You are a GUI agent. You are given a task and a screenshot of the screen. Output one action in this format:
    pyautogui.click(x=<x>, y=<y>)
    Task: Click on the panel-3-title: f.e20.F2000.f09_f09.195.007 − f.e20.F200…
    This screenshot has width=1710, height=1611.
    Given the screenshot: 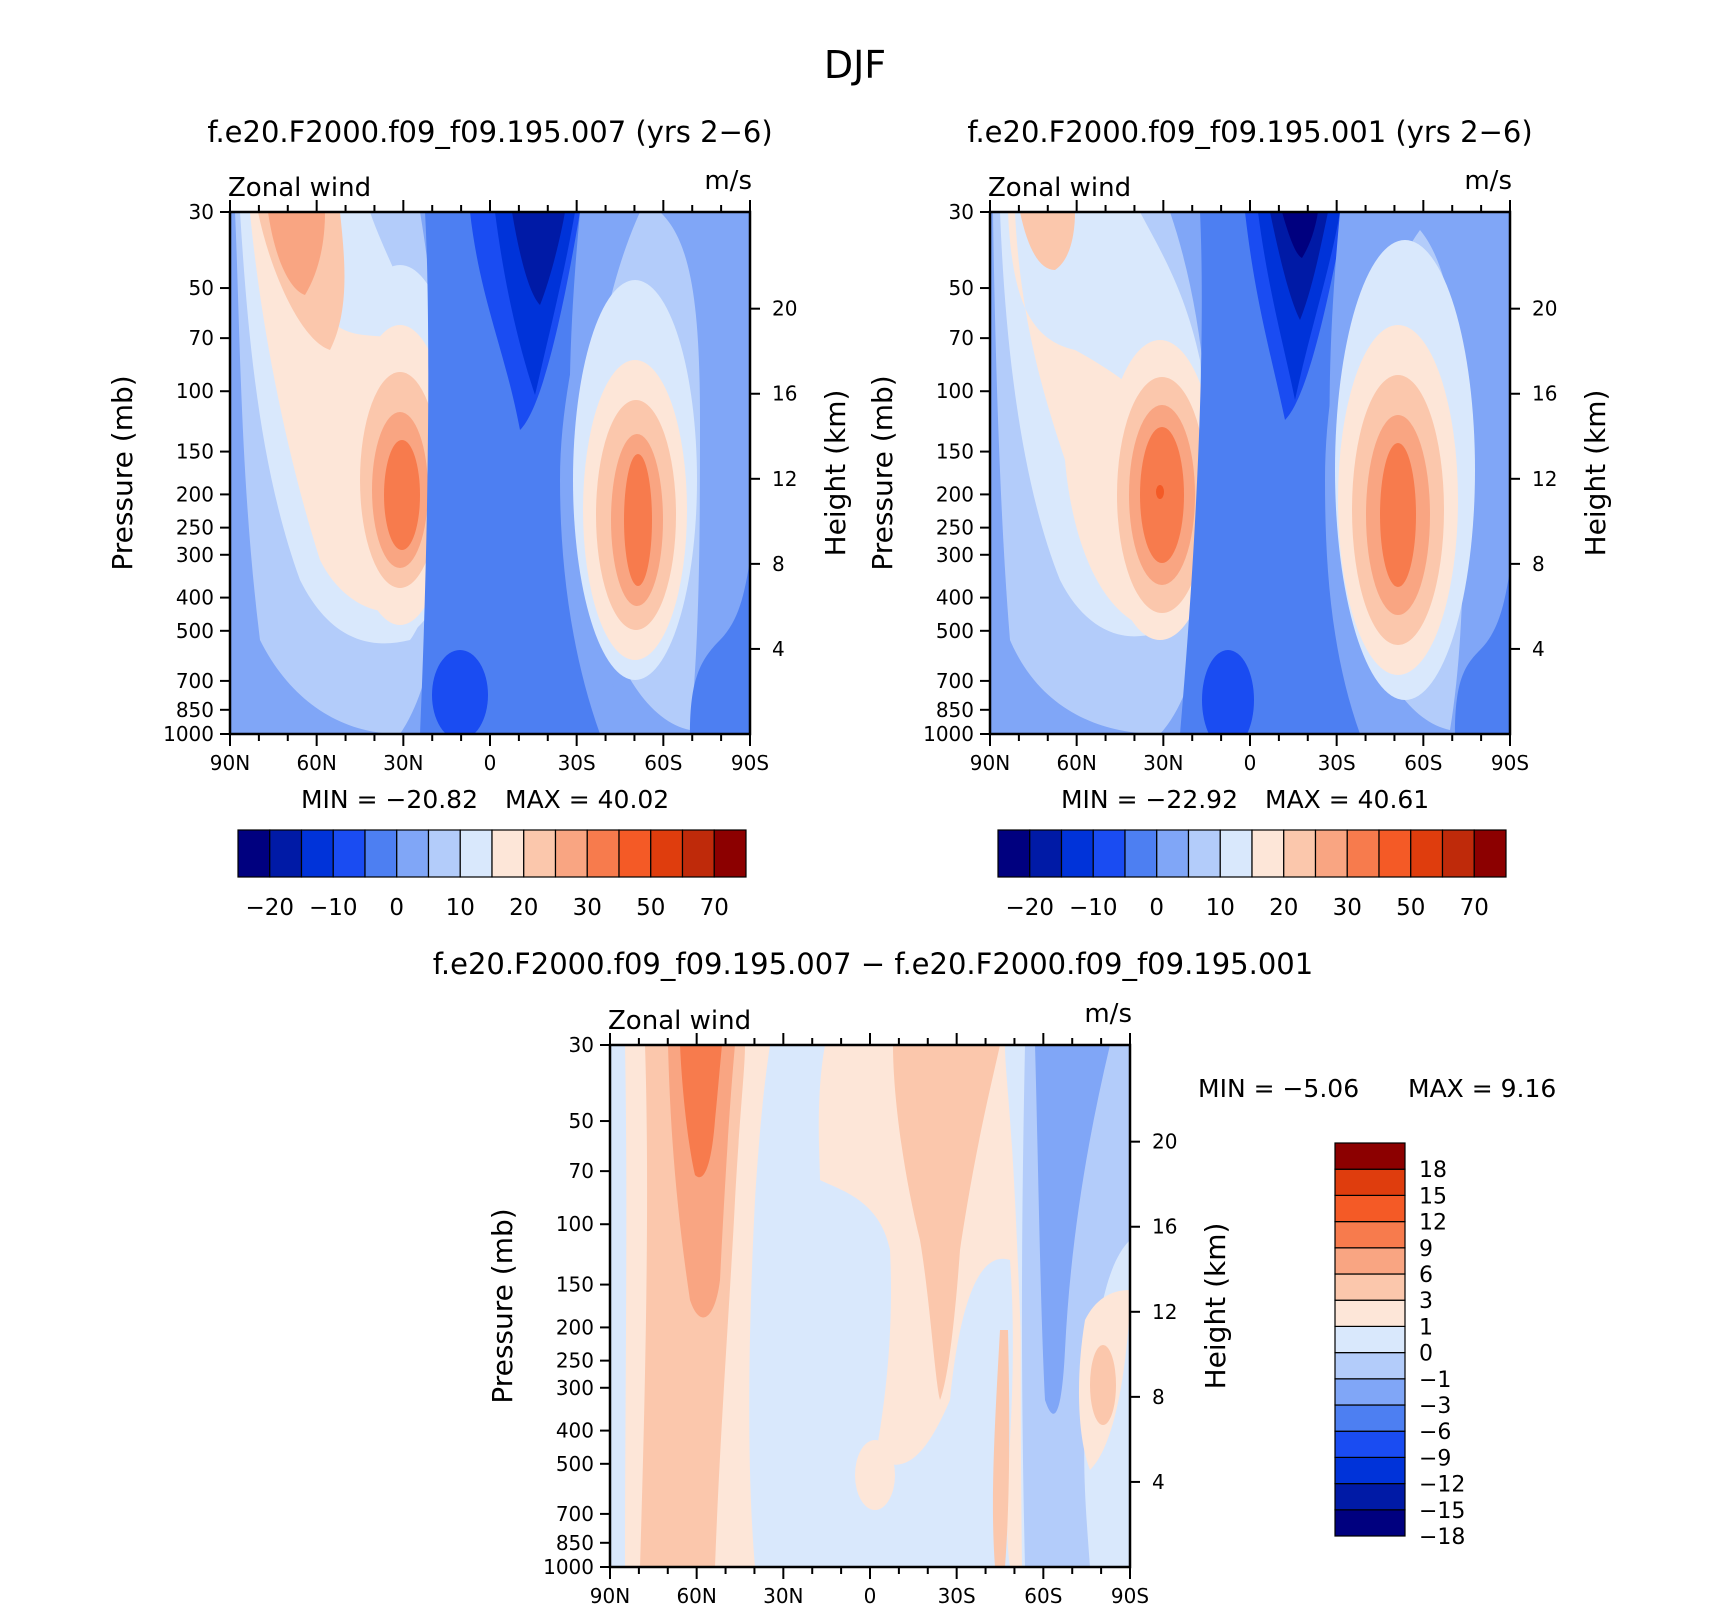 What is the action you would take?
    pyautogui.click(x=873, y=964)
    